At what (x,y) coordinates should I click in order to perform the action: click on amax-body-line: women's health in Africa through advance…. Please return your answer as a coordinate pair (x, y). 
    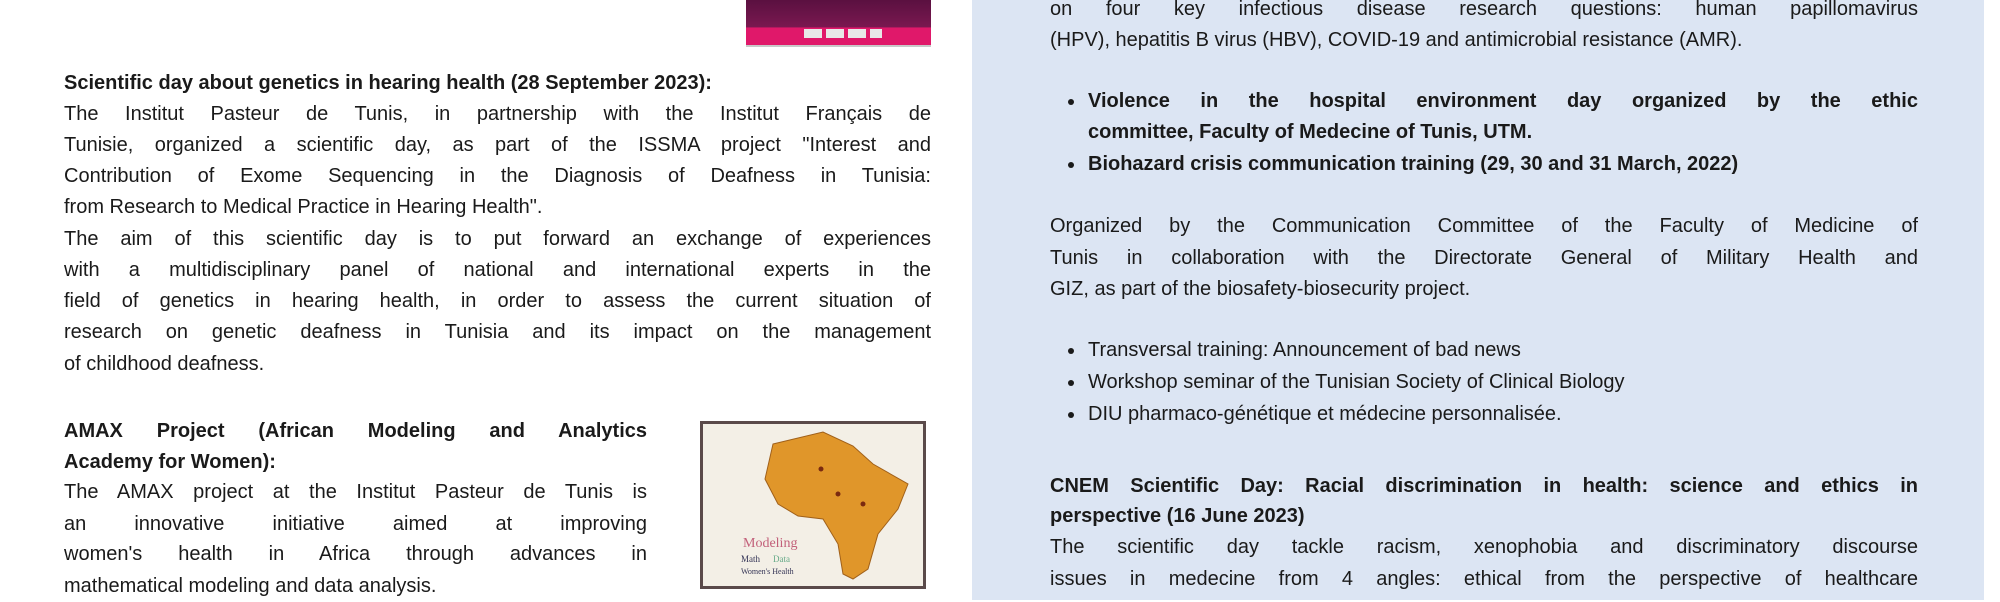
    Looking at the image, I should click on (355, 554).